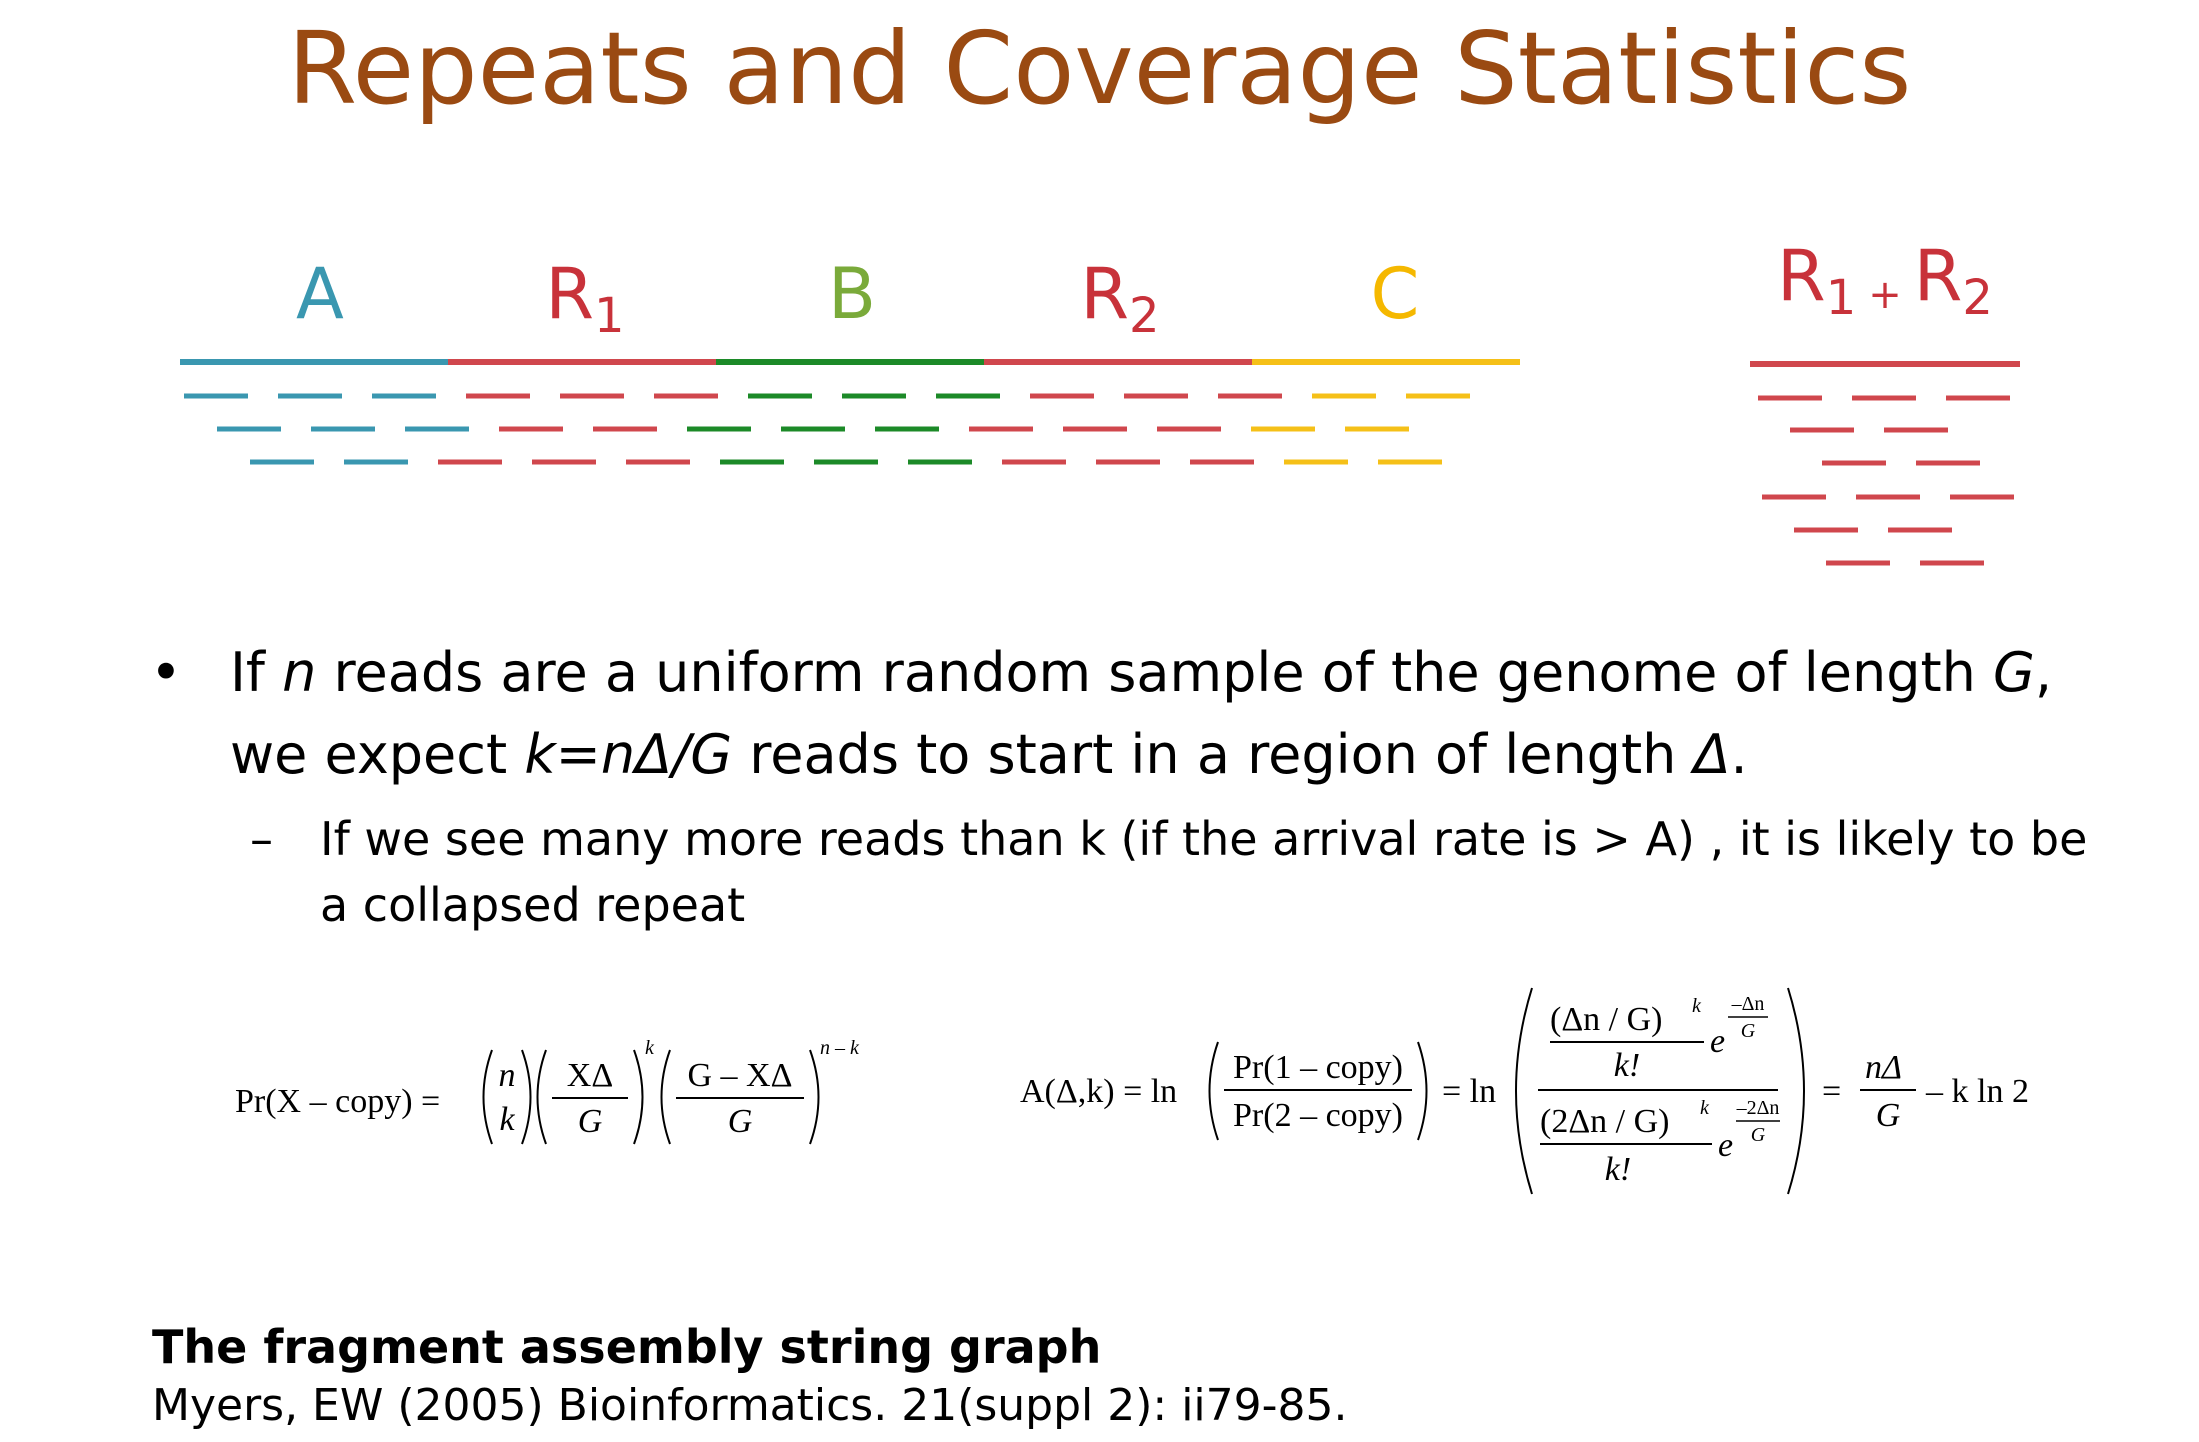 The image size is (2199, 1442). Describe the element at coordinates (1977, 1091) in the screenshot. I see `eq2-res-tail: – k ln 2` at that location.